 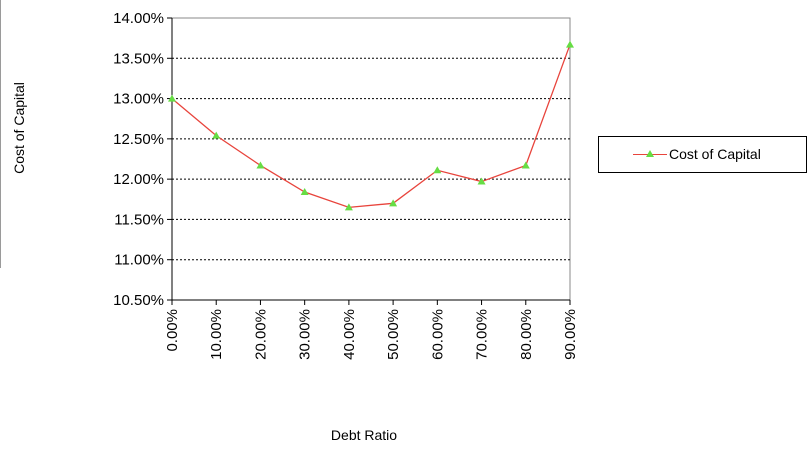 I want to click on y-tick-label: 11.00%, so click(x=139, y=260).